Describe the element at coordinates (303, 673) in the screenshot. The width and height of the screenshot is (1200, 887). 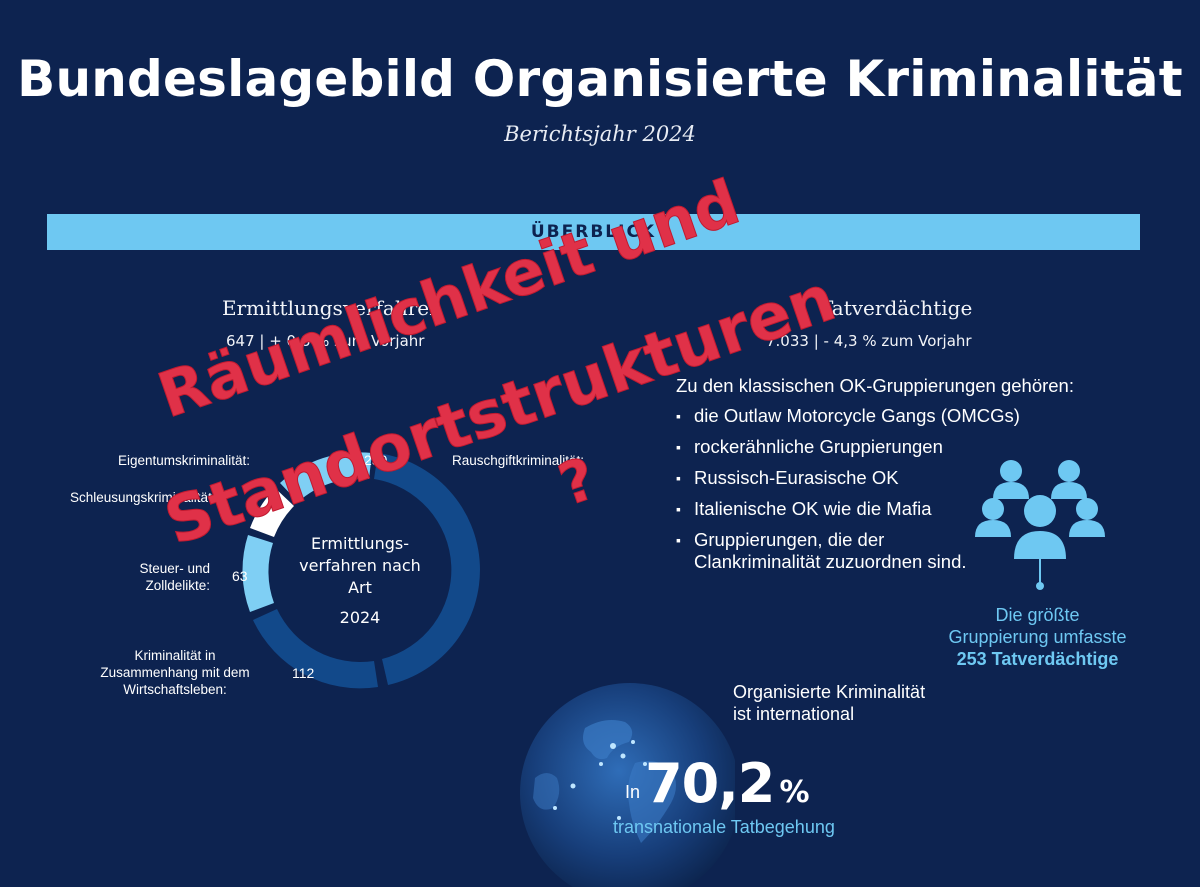
I see `donut-value-wirtschaft: 112` at that location.